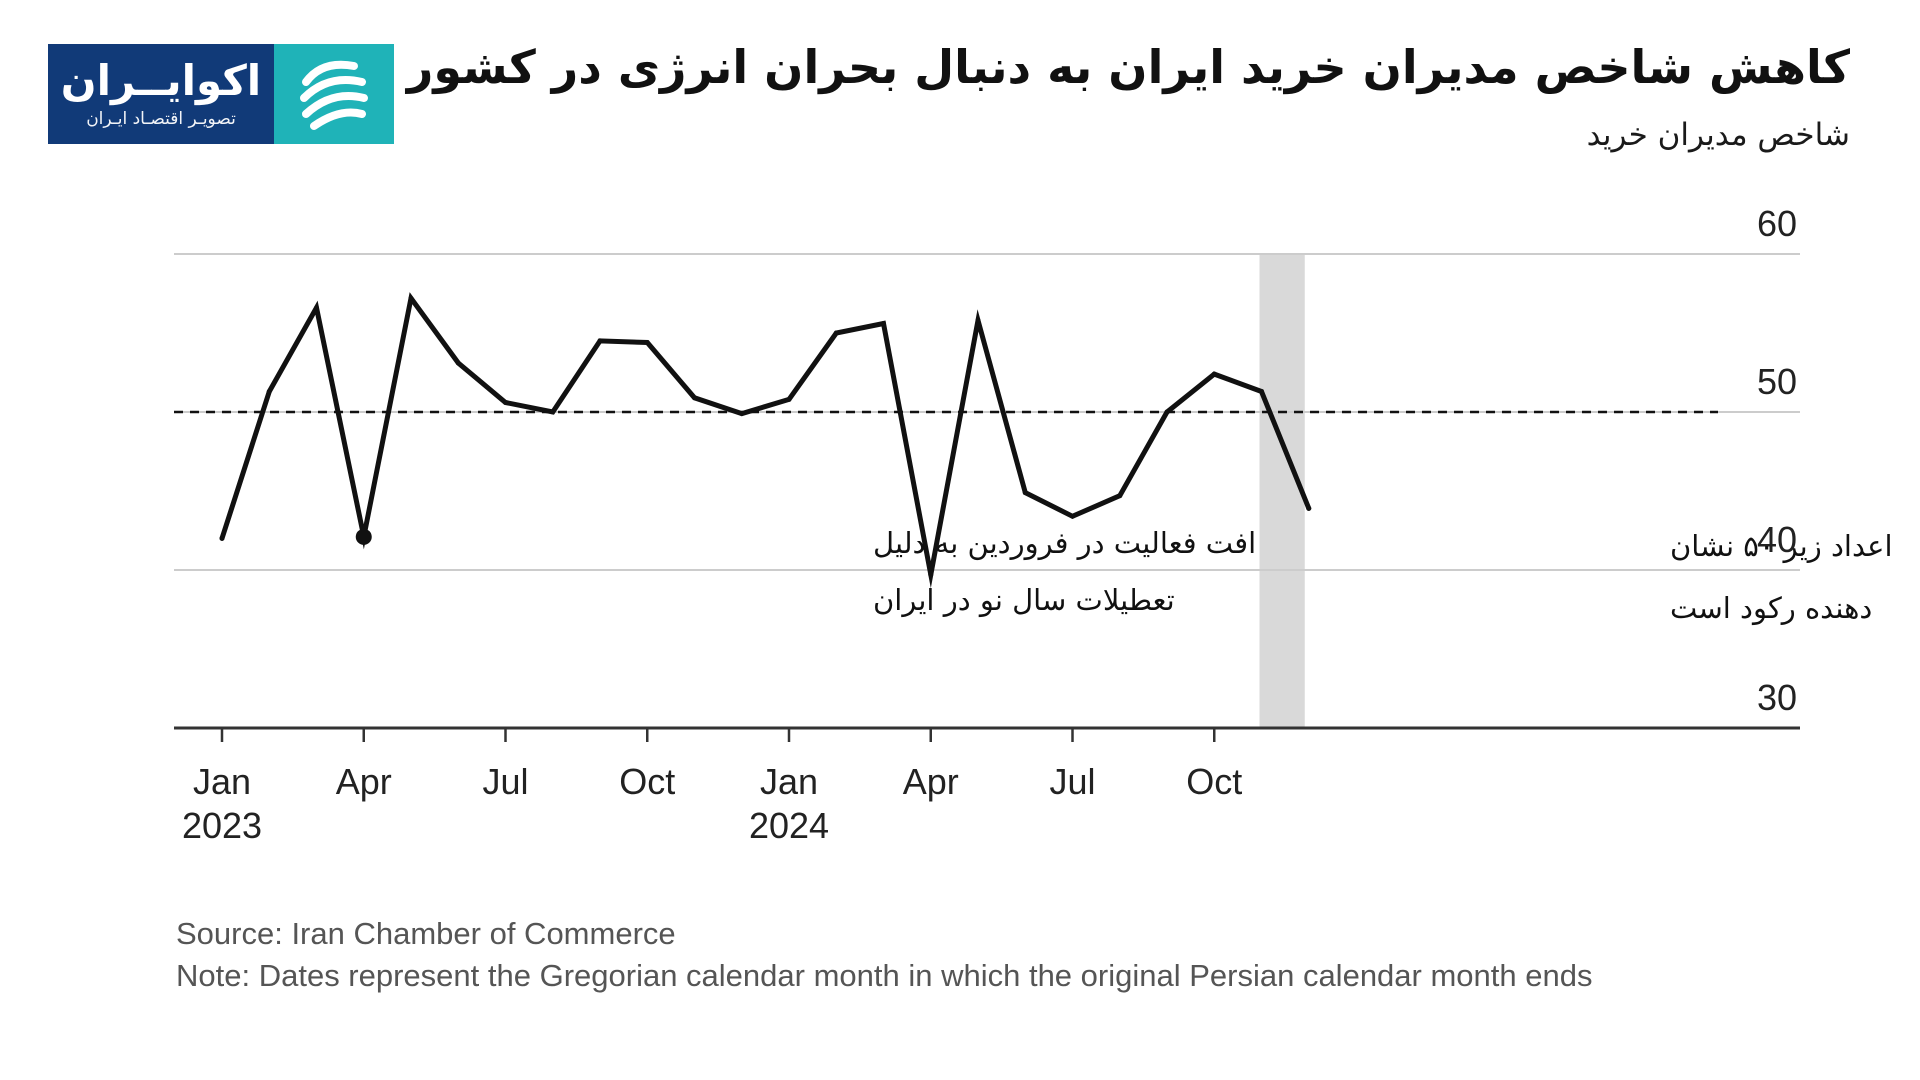  I want to click on logo-name: اکوایــران, so click(161, 80).